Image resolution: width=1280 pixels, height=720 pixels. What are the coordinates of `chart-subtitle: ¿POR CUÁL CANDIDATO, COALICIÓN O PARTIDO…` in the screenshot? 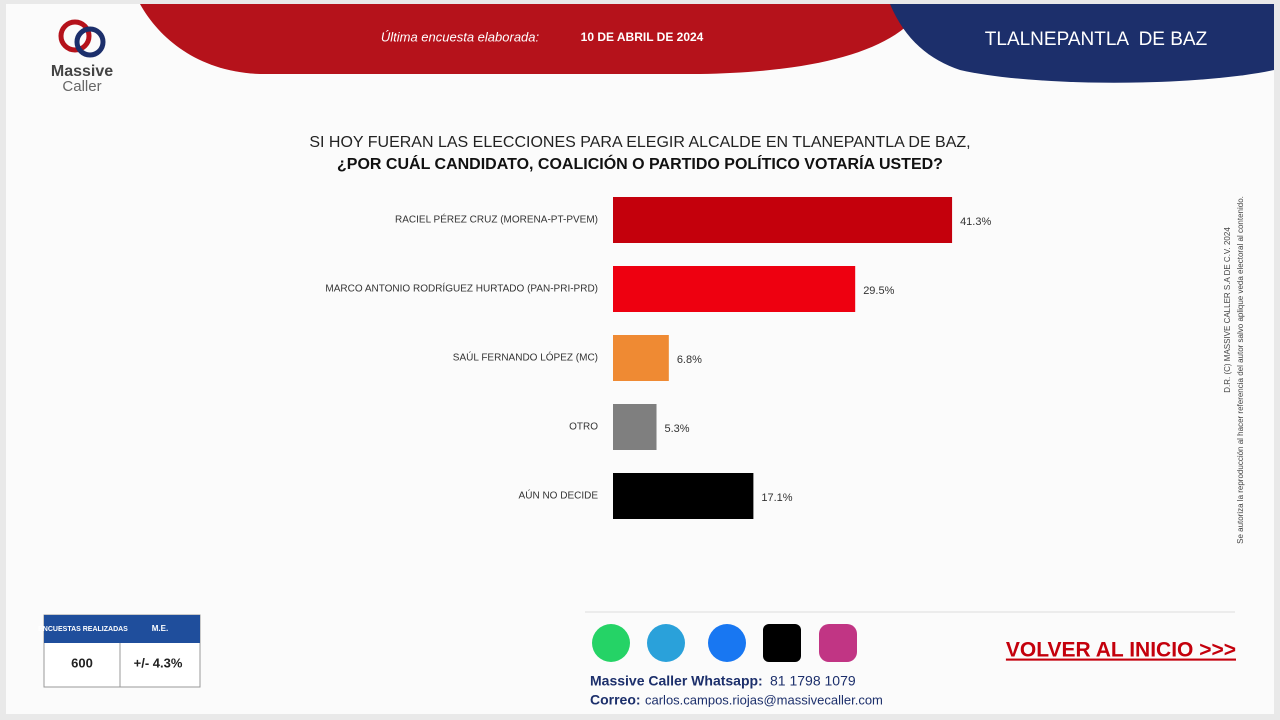 It's located at (640, 163).